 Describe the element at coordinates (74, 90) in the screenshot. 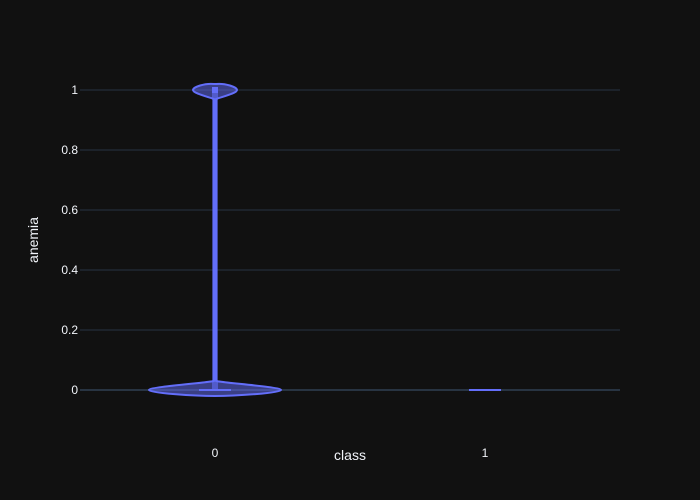

I see `y-tick-label: 1` at that location.